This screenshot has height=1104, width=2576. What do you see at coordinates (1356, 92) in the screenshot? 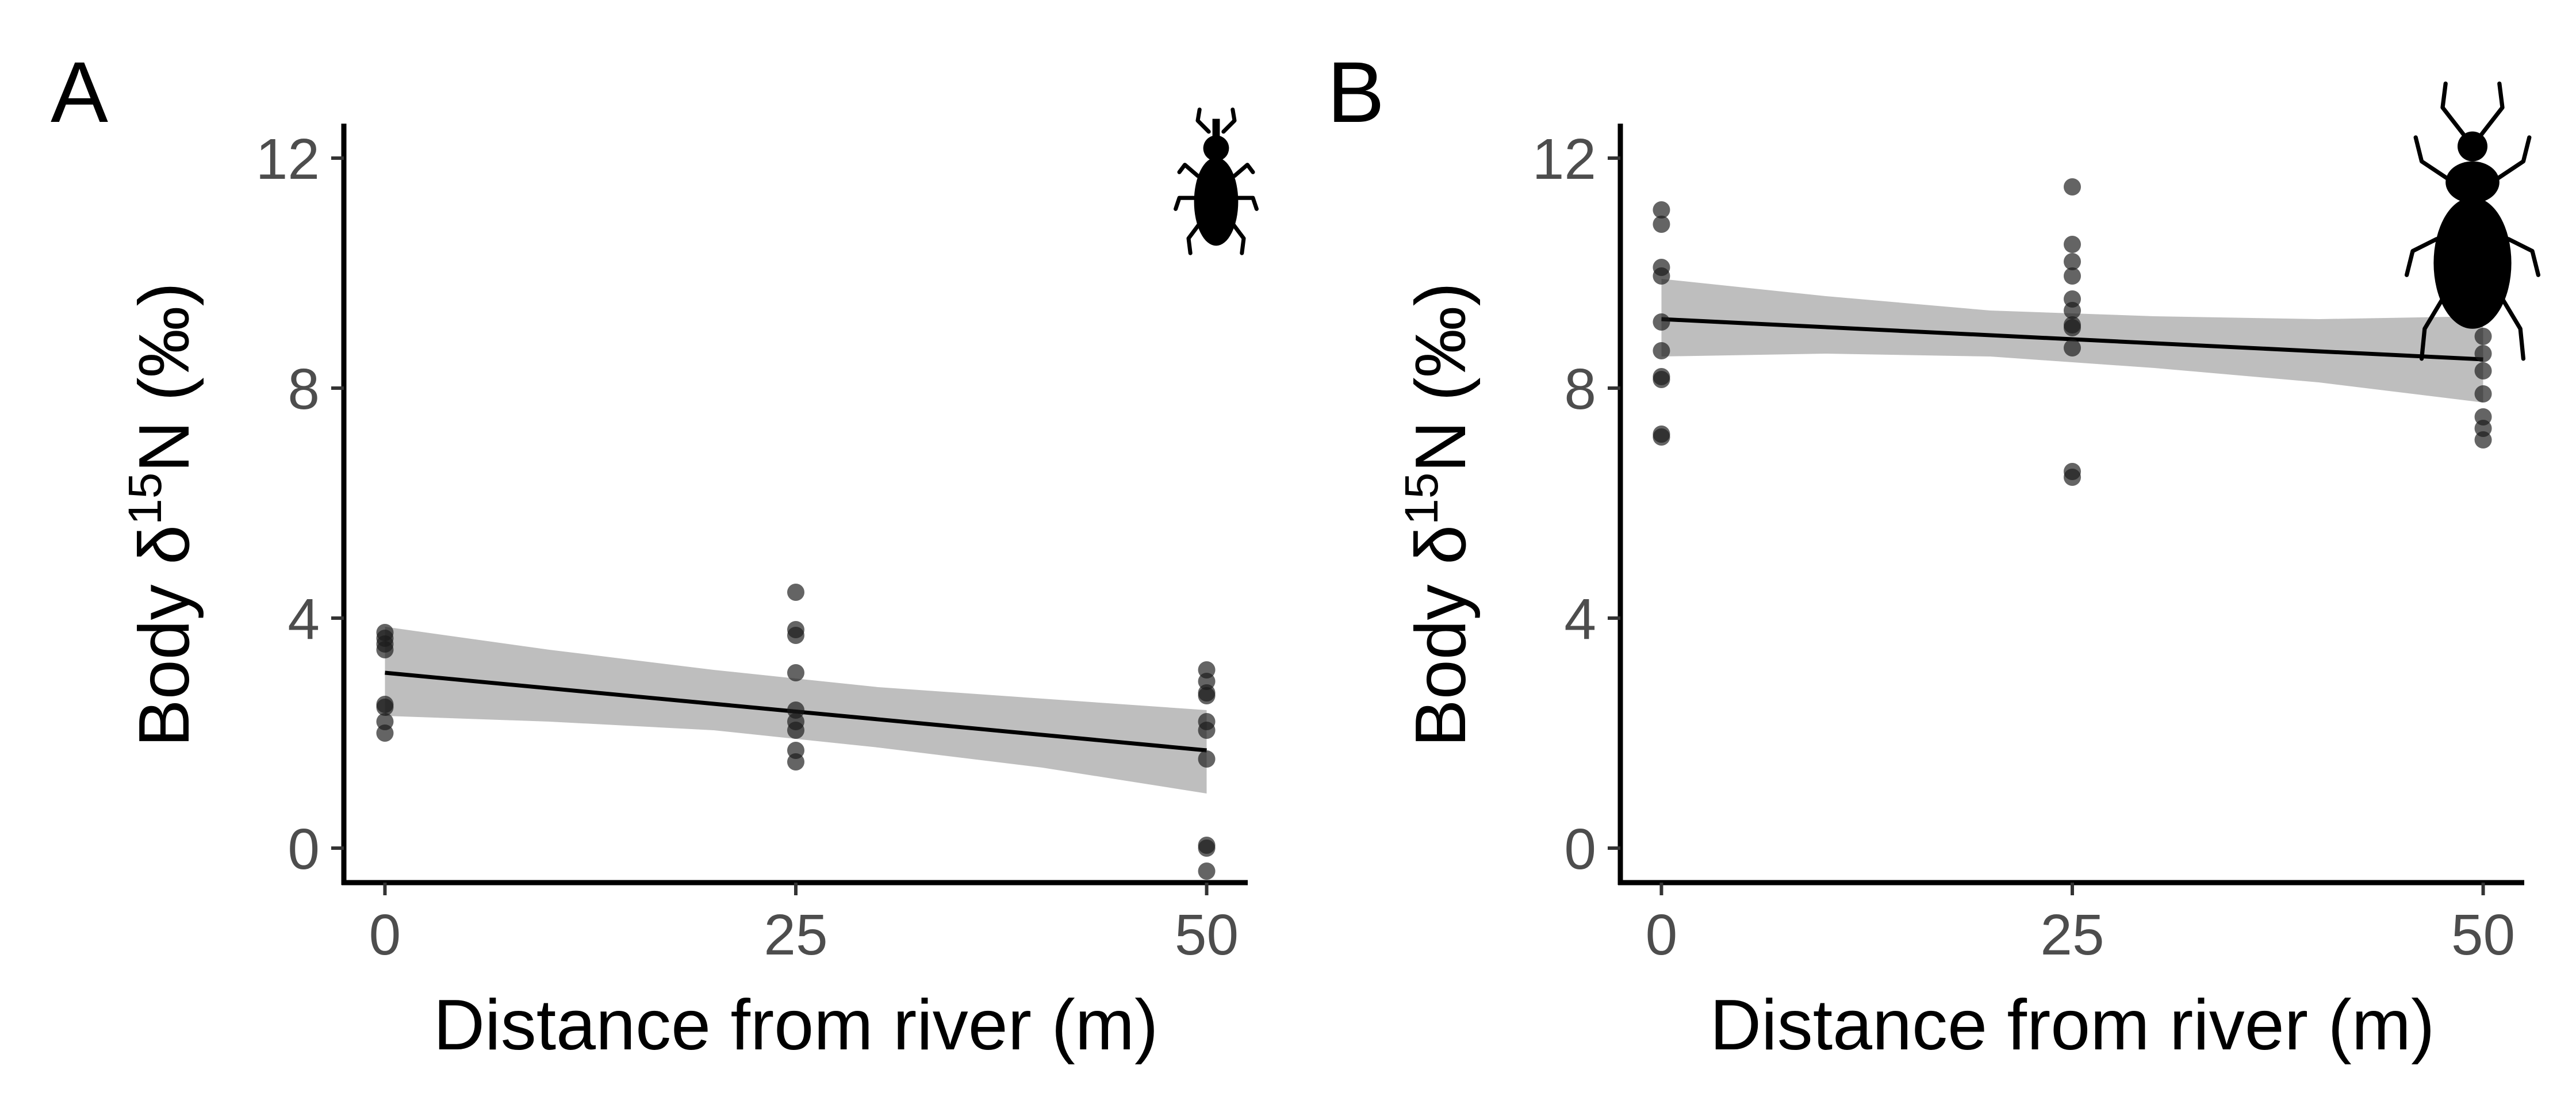
I see `panel-letter: B` at bounding box center [1356, 92].